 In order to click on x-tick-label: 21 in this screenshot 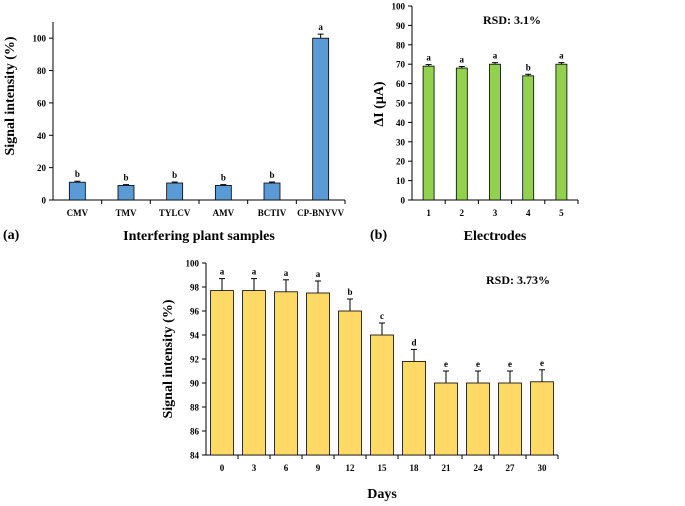, I will do `click(447, 468)`.